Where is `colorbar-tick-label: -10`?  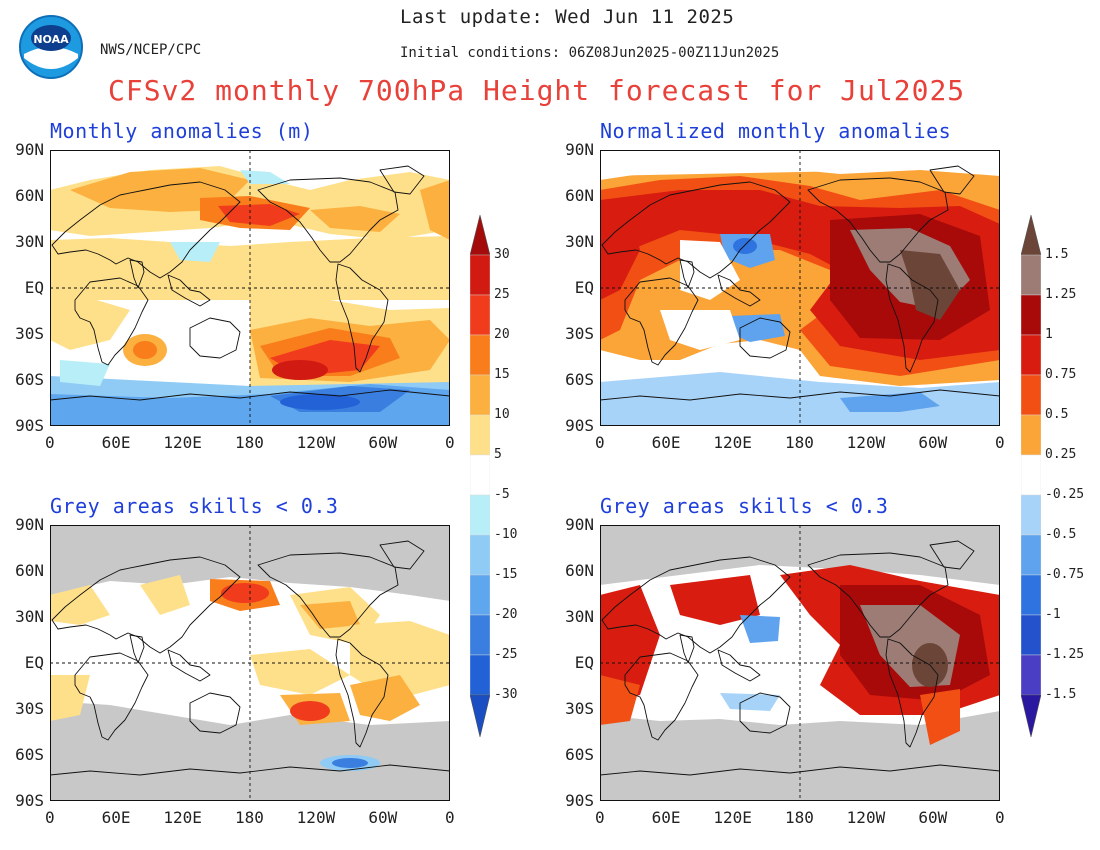
colorbar-tick-label: -10 is located at coordinates (506, 534).